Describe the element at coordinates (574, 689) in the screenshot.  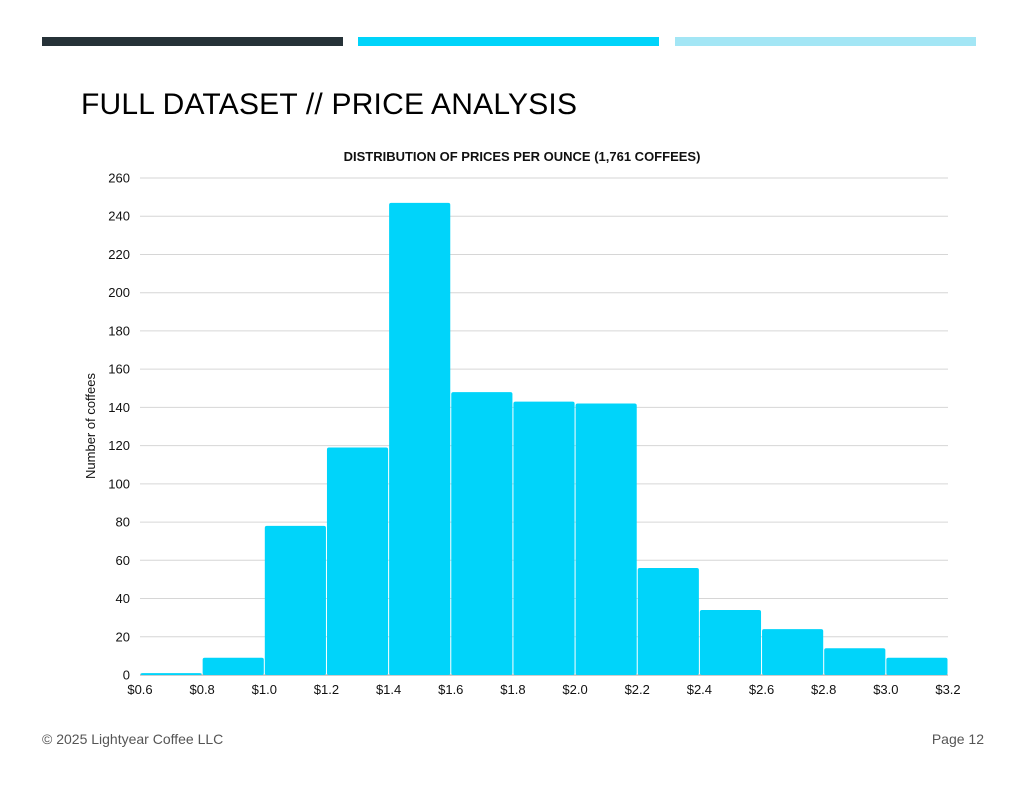
I see `x-tick-label: $2.0` at that location.